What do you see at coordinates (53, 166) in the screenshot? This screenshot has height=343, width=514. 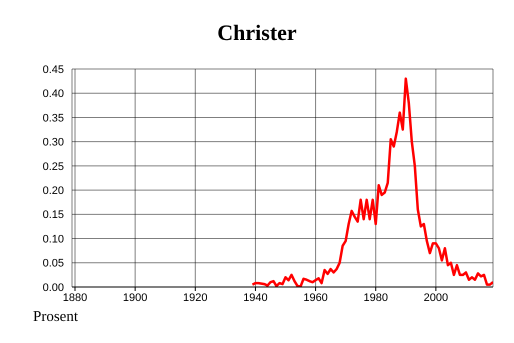 I see `y-tick-label: 0.25` at bounding box center [53, 166].